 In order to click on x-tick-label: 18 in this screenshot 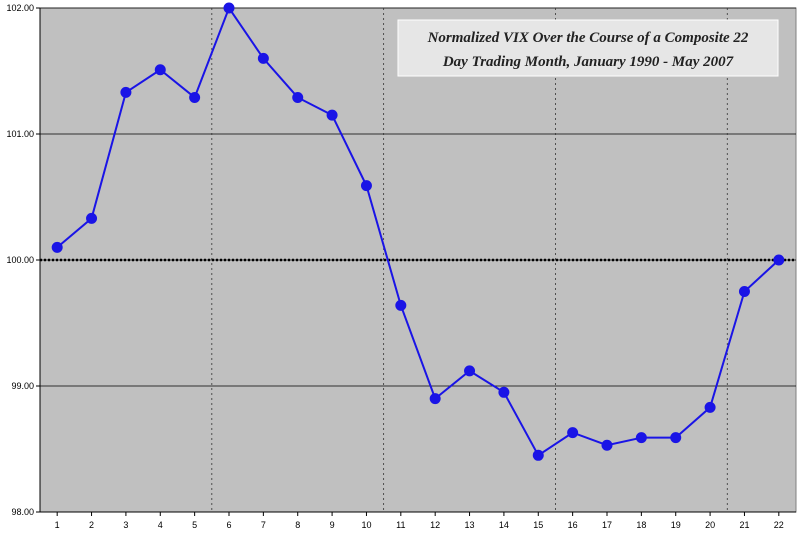, I will do `click(641, 525)`.